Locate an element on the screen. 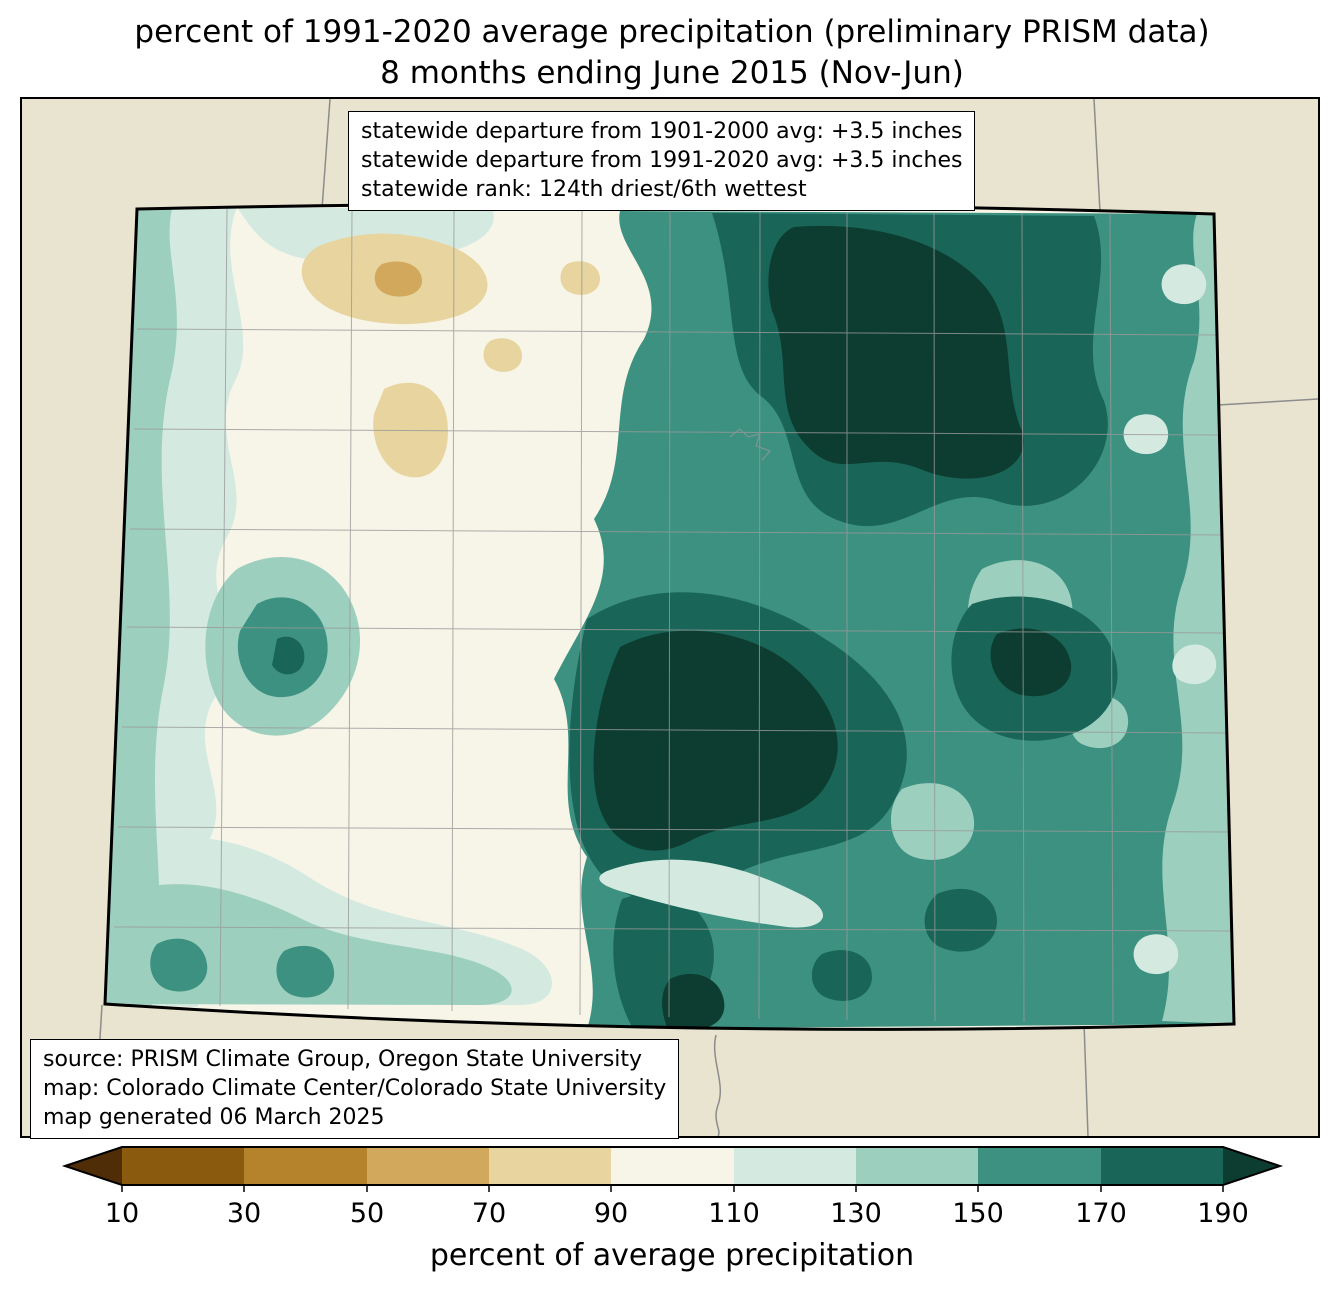 The image size is (1344, 1299). colorbar is located at coordinates (672, 1169).